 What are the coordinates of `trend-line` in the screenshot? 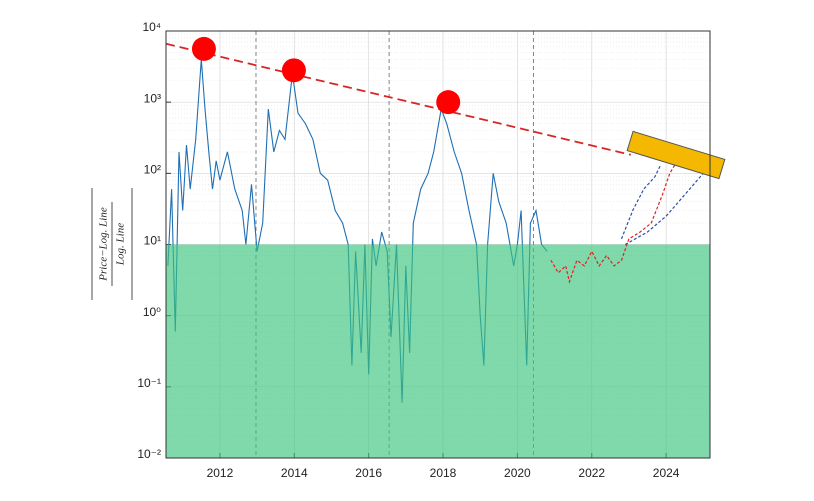 It's located at (398, 99).